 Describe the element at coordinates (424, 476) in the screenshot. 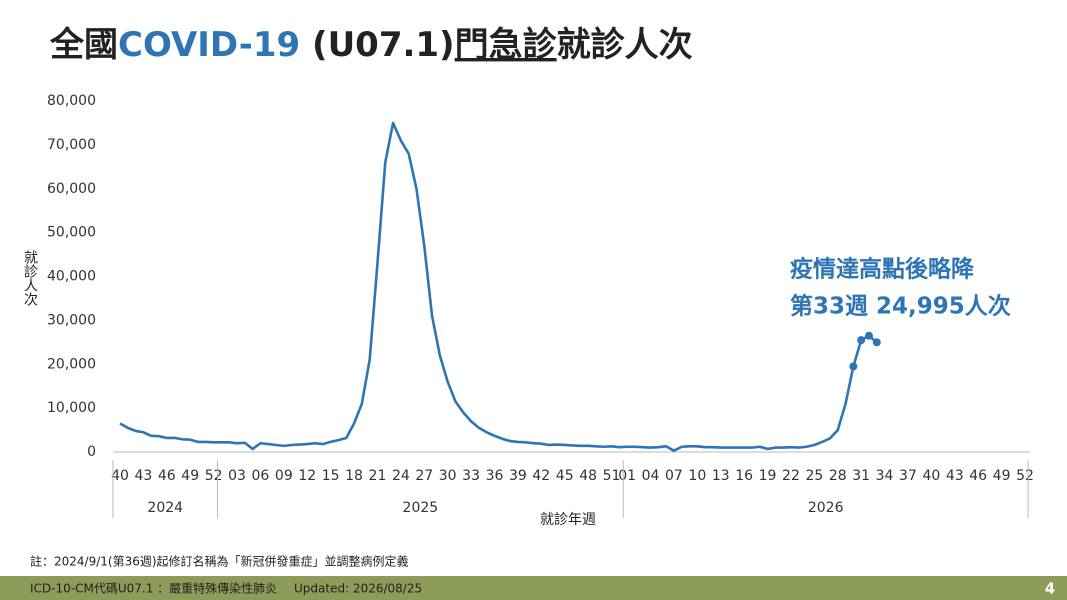

I see `x-tick-label: 27` at that location.